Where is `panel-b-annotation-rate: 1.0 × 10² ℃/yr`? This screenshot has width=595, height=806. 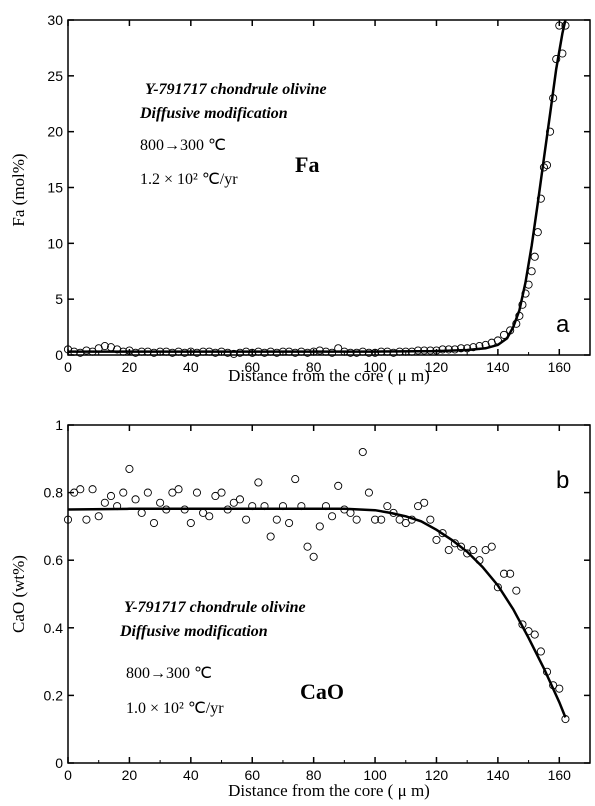 panel-b-annotation-rate: 1.0 × 10² ℃/yr is located at coordinates (175, 708).